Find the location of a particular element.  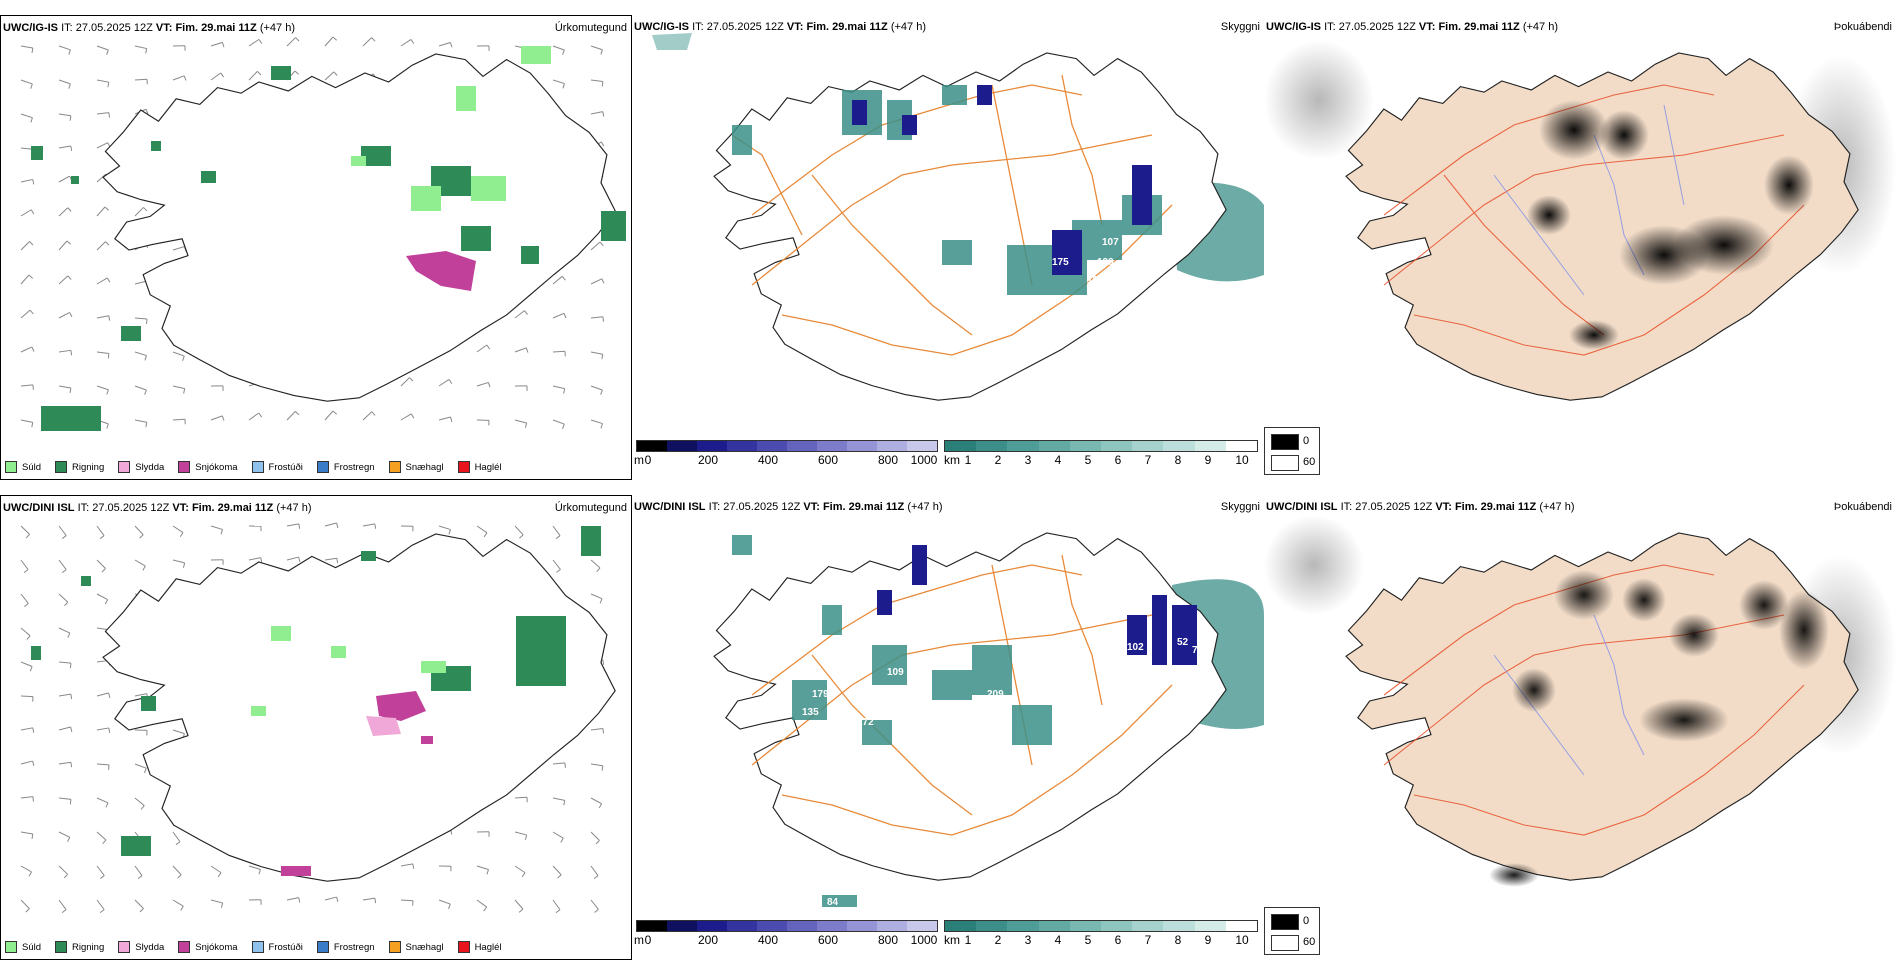

legend-label: Slydda is located at coordinates (149, 947).